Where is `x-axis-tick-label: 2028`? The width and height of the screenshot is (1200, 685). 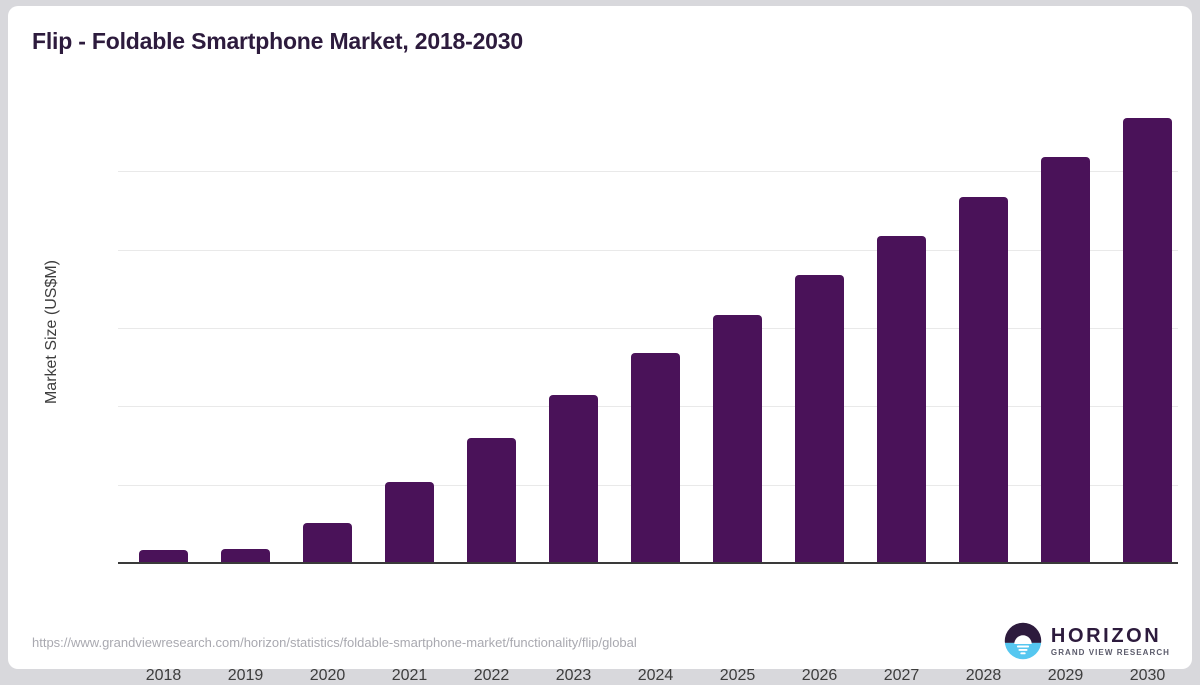 x-axis-tick-label: 2028 is located at coordinates (983, 675).